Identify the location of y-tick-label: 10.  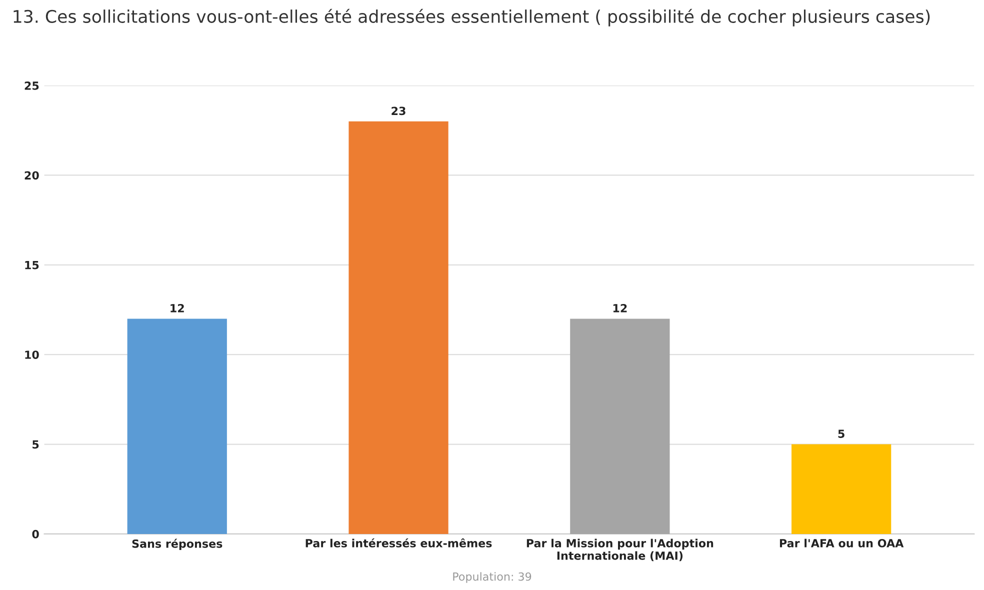
(32, 354).